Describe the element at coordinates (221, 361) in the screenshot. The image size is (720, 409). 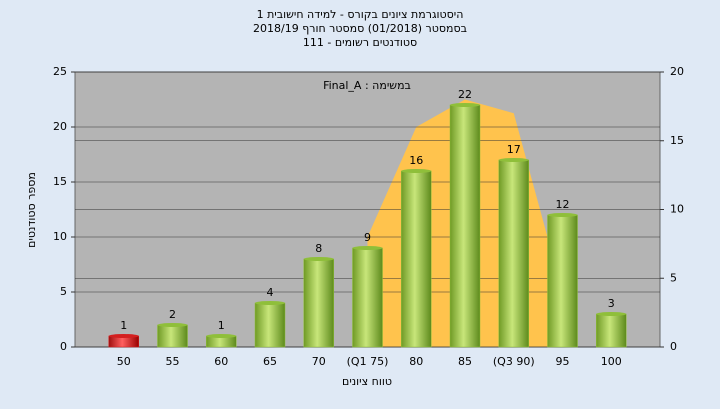
I see `x-tick-label: 60` at that location.